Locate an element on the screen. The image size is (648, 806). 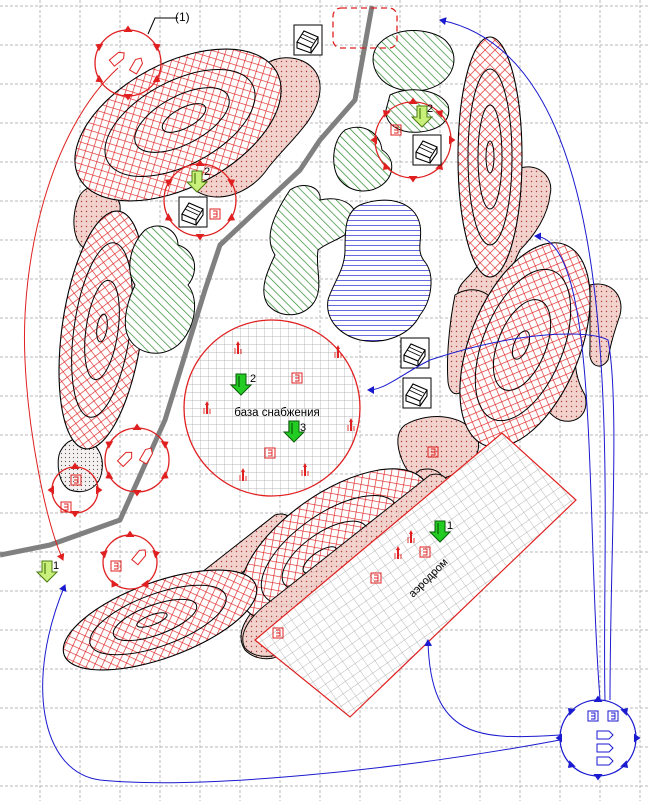
supply-base-label: база снабжения is located at coordinates (277, 413).